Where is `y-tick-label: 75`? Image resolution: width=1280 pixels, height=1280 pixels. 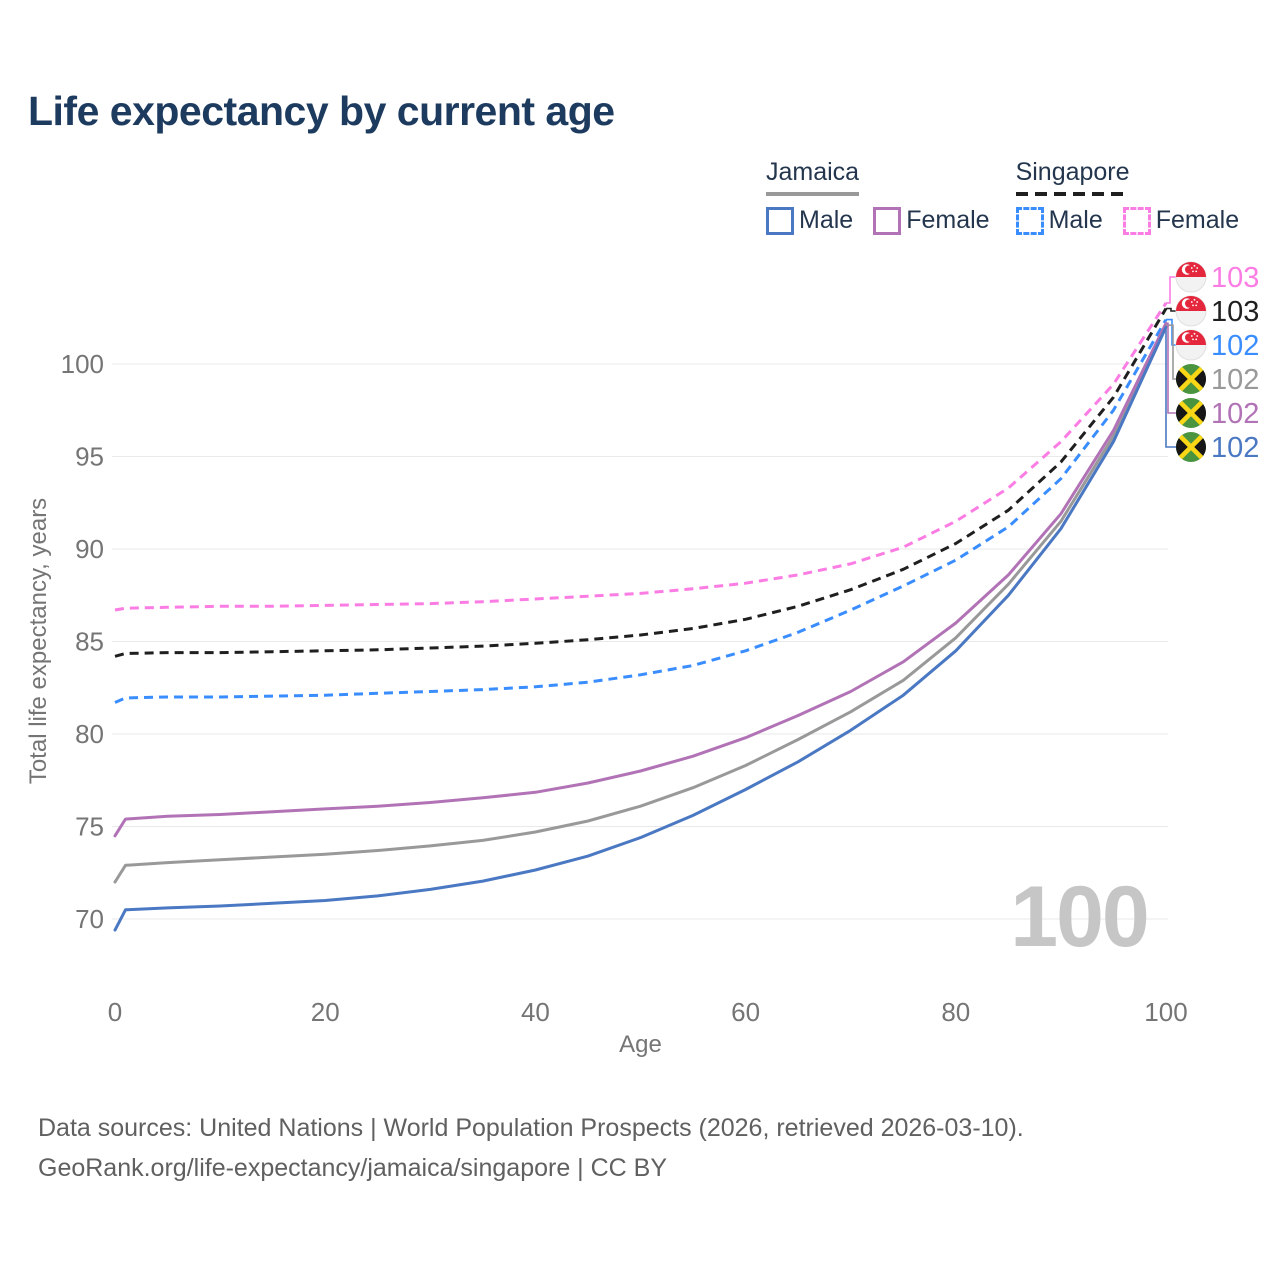
y-tick-label: 75 is located at coordinates (89, 827).